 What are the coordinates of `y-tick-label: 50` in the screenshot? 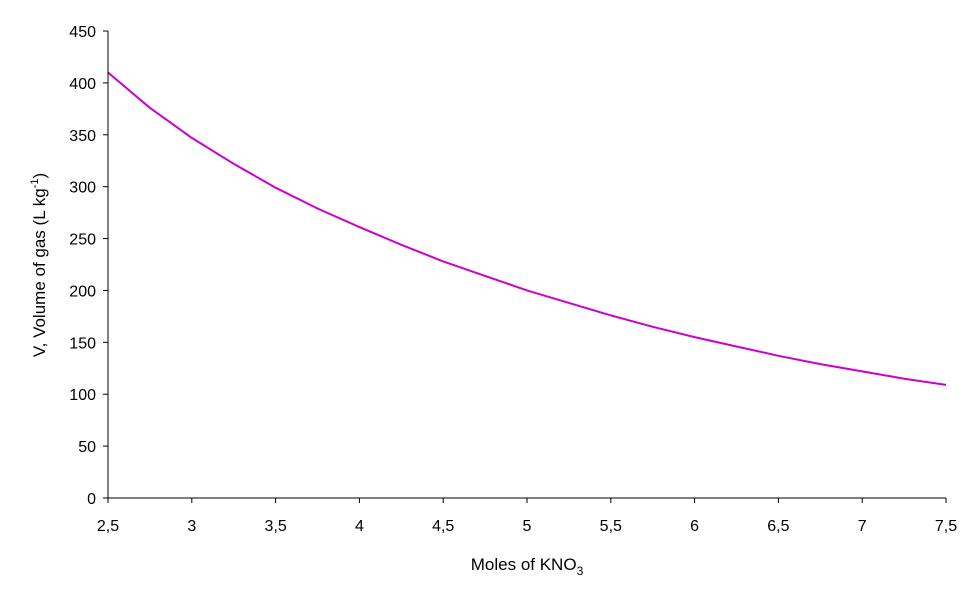 It's located at (87, 447).